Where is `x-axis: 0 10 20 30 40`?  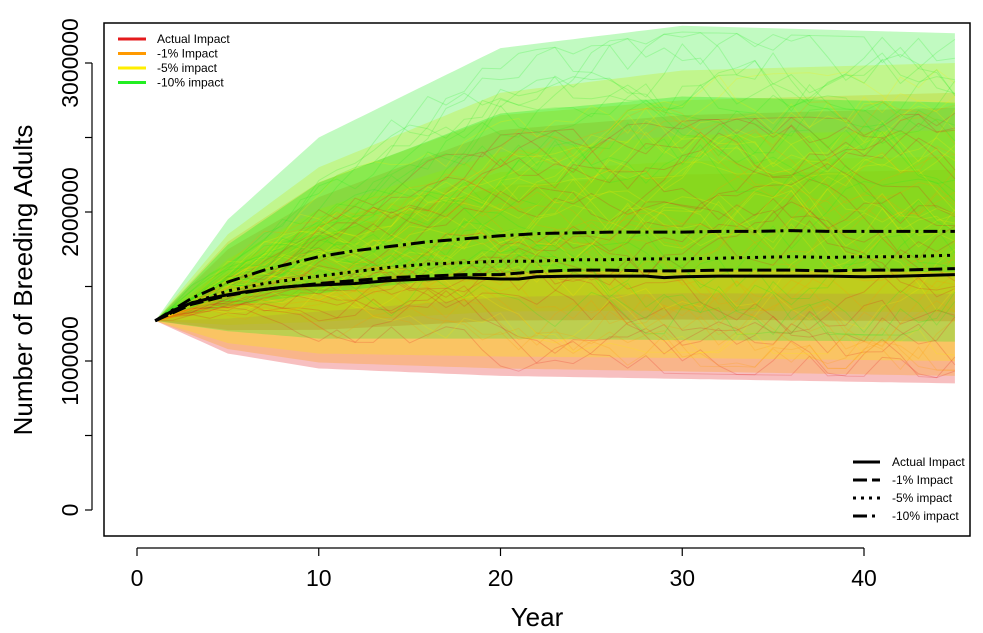
x-axis: 0 10 20 30 40 is located at coordinates (504, 569).